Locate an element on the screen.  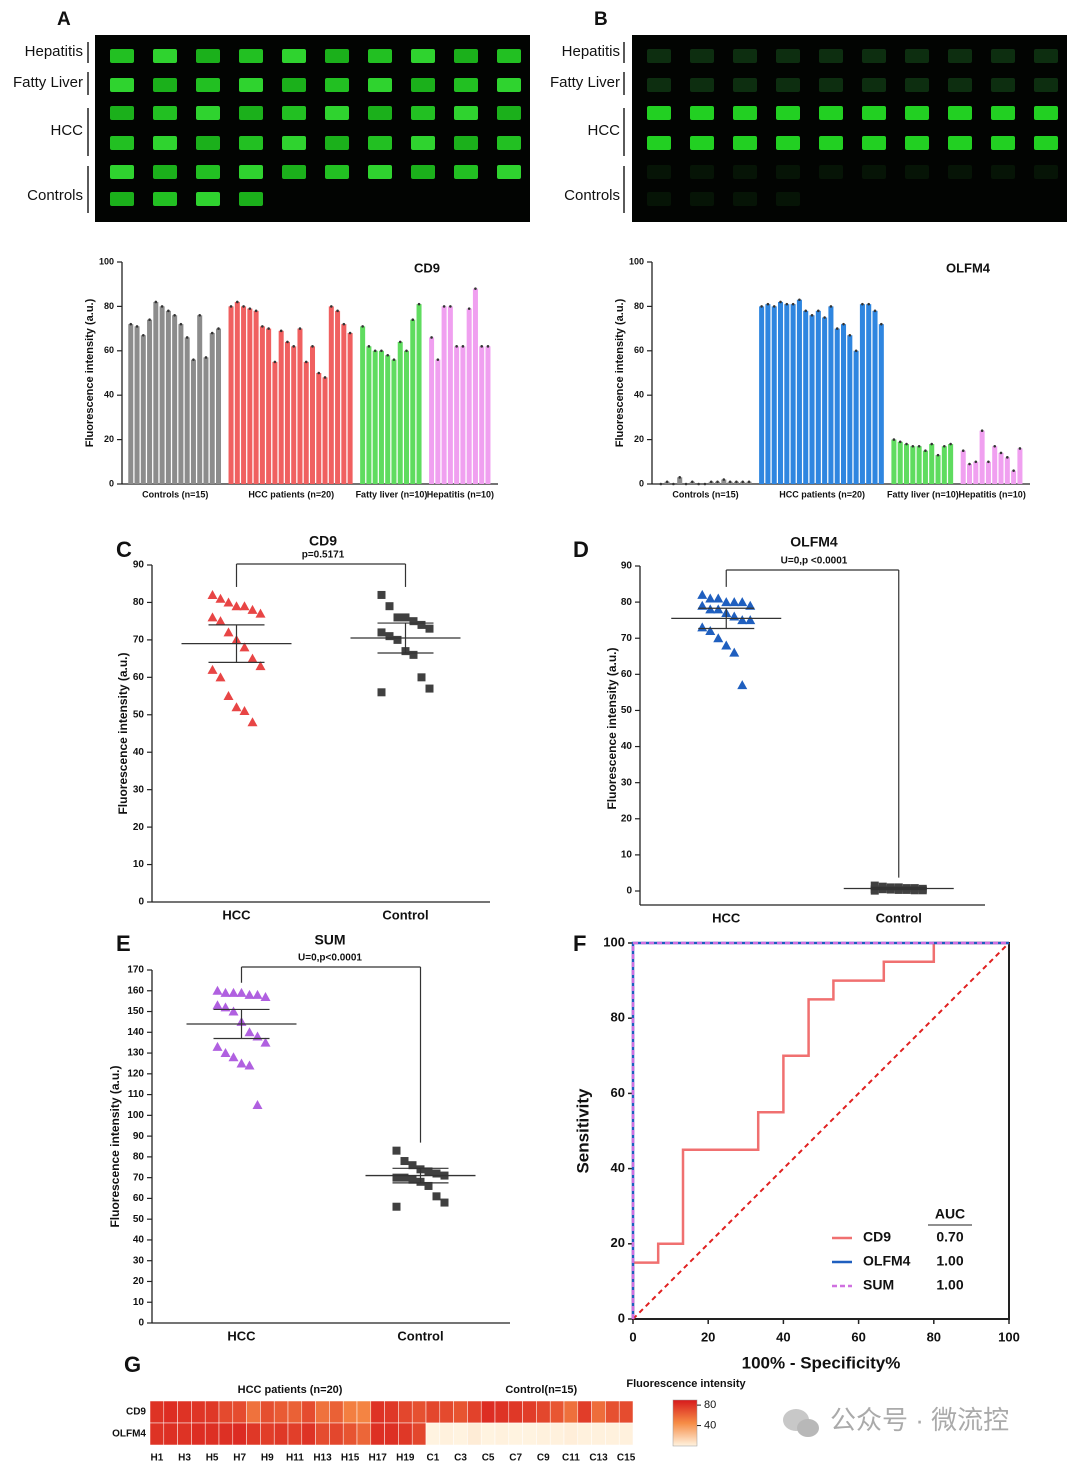
y-tick-label: 60 is located at coordinates (139, 677).